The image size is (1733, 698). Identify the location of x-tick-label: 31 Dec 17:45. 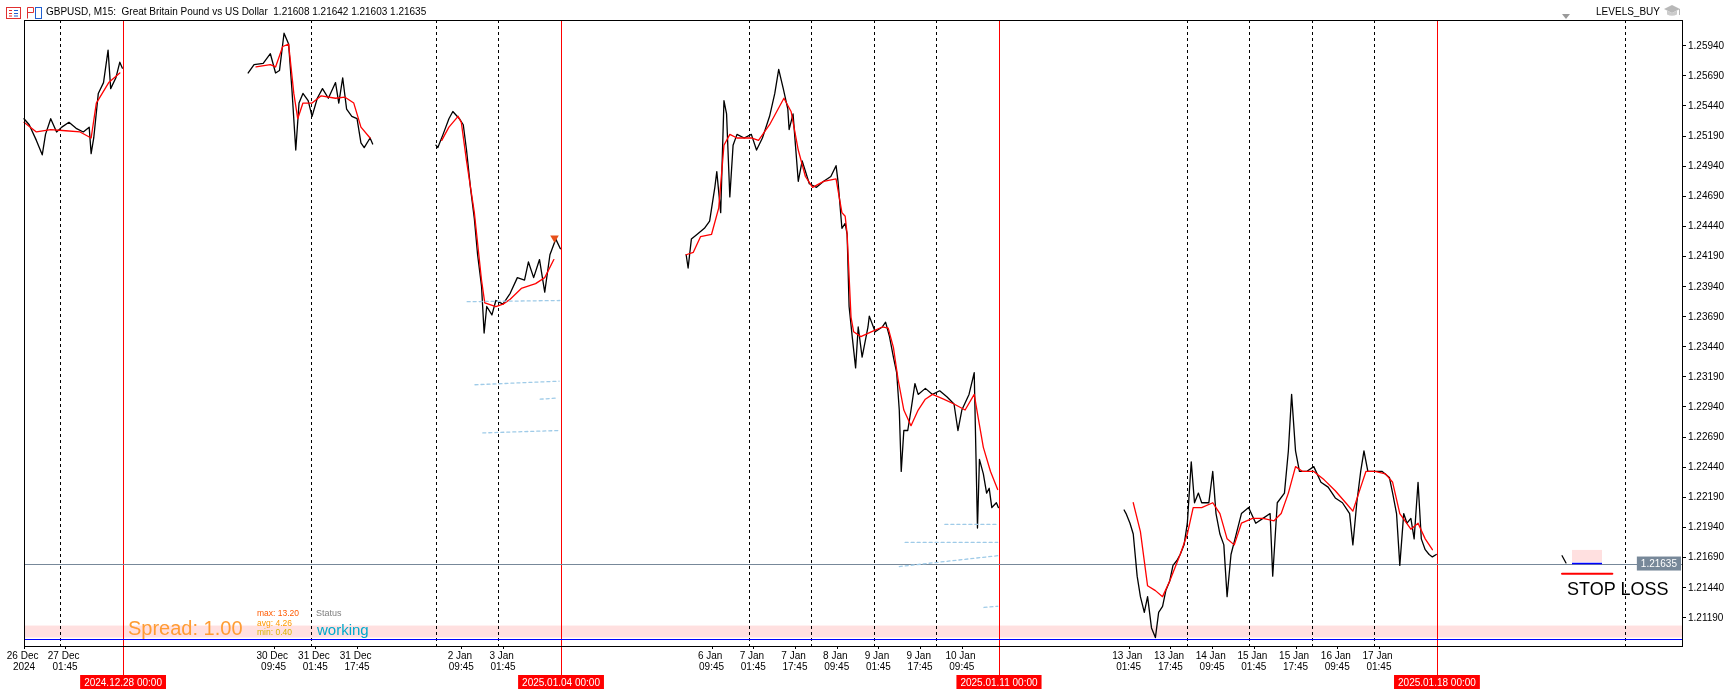
(357, 661).